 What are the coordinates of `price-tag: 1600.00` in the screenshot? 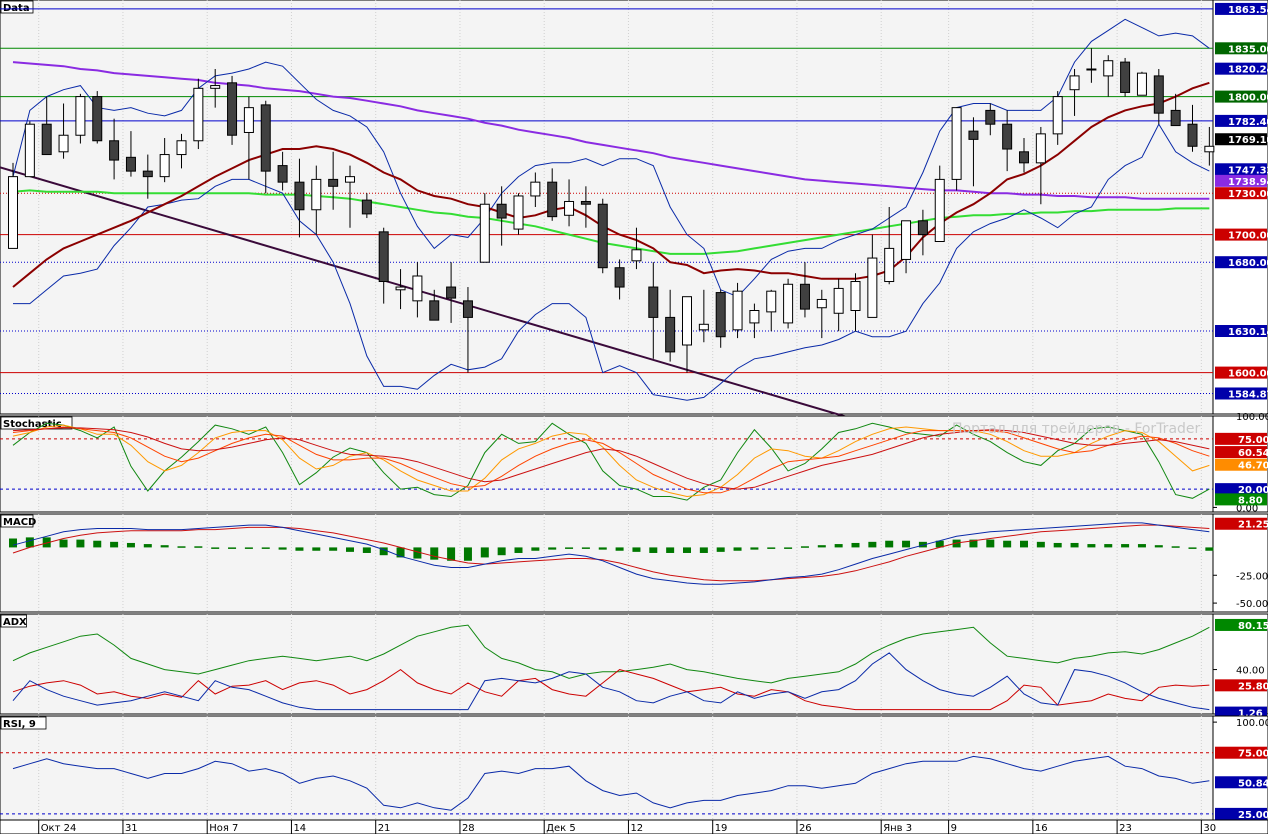 It's located at (1241, 373).